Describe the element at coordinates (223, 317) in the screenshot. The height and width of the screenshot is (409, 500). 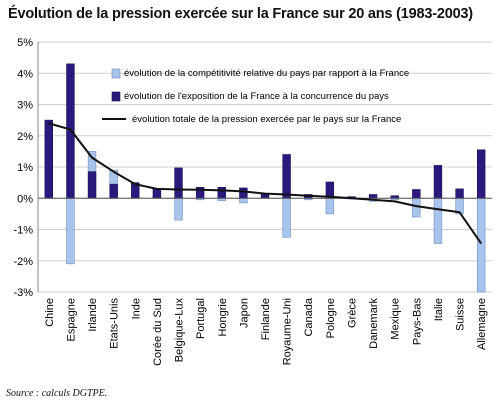
I see `x-category-label: Hongrie` at that location.